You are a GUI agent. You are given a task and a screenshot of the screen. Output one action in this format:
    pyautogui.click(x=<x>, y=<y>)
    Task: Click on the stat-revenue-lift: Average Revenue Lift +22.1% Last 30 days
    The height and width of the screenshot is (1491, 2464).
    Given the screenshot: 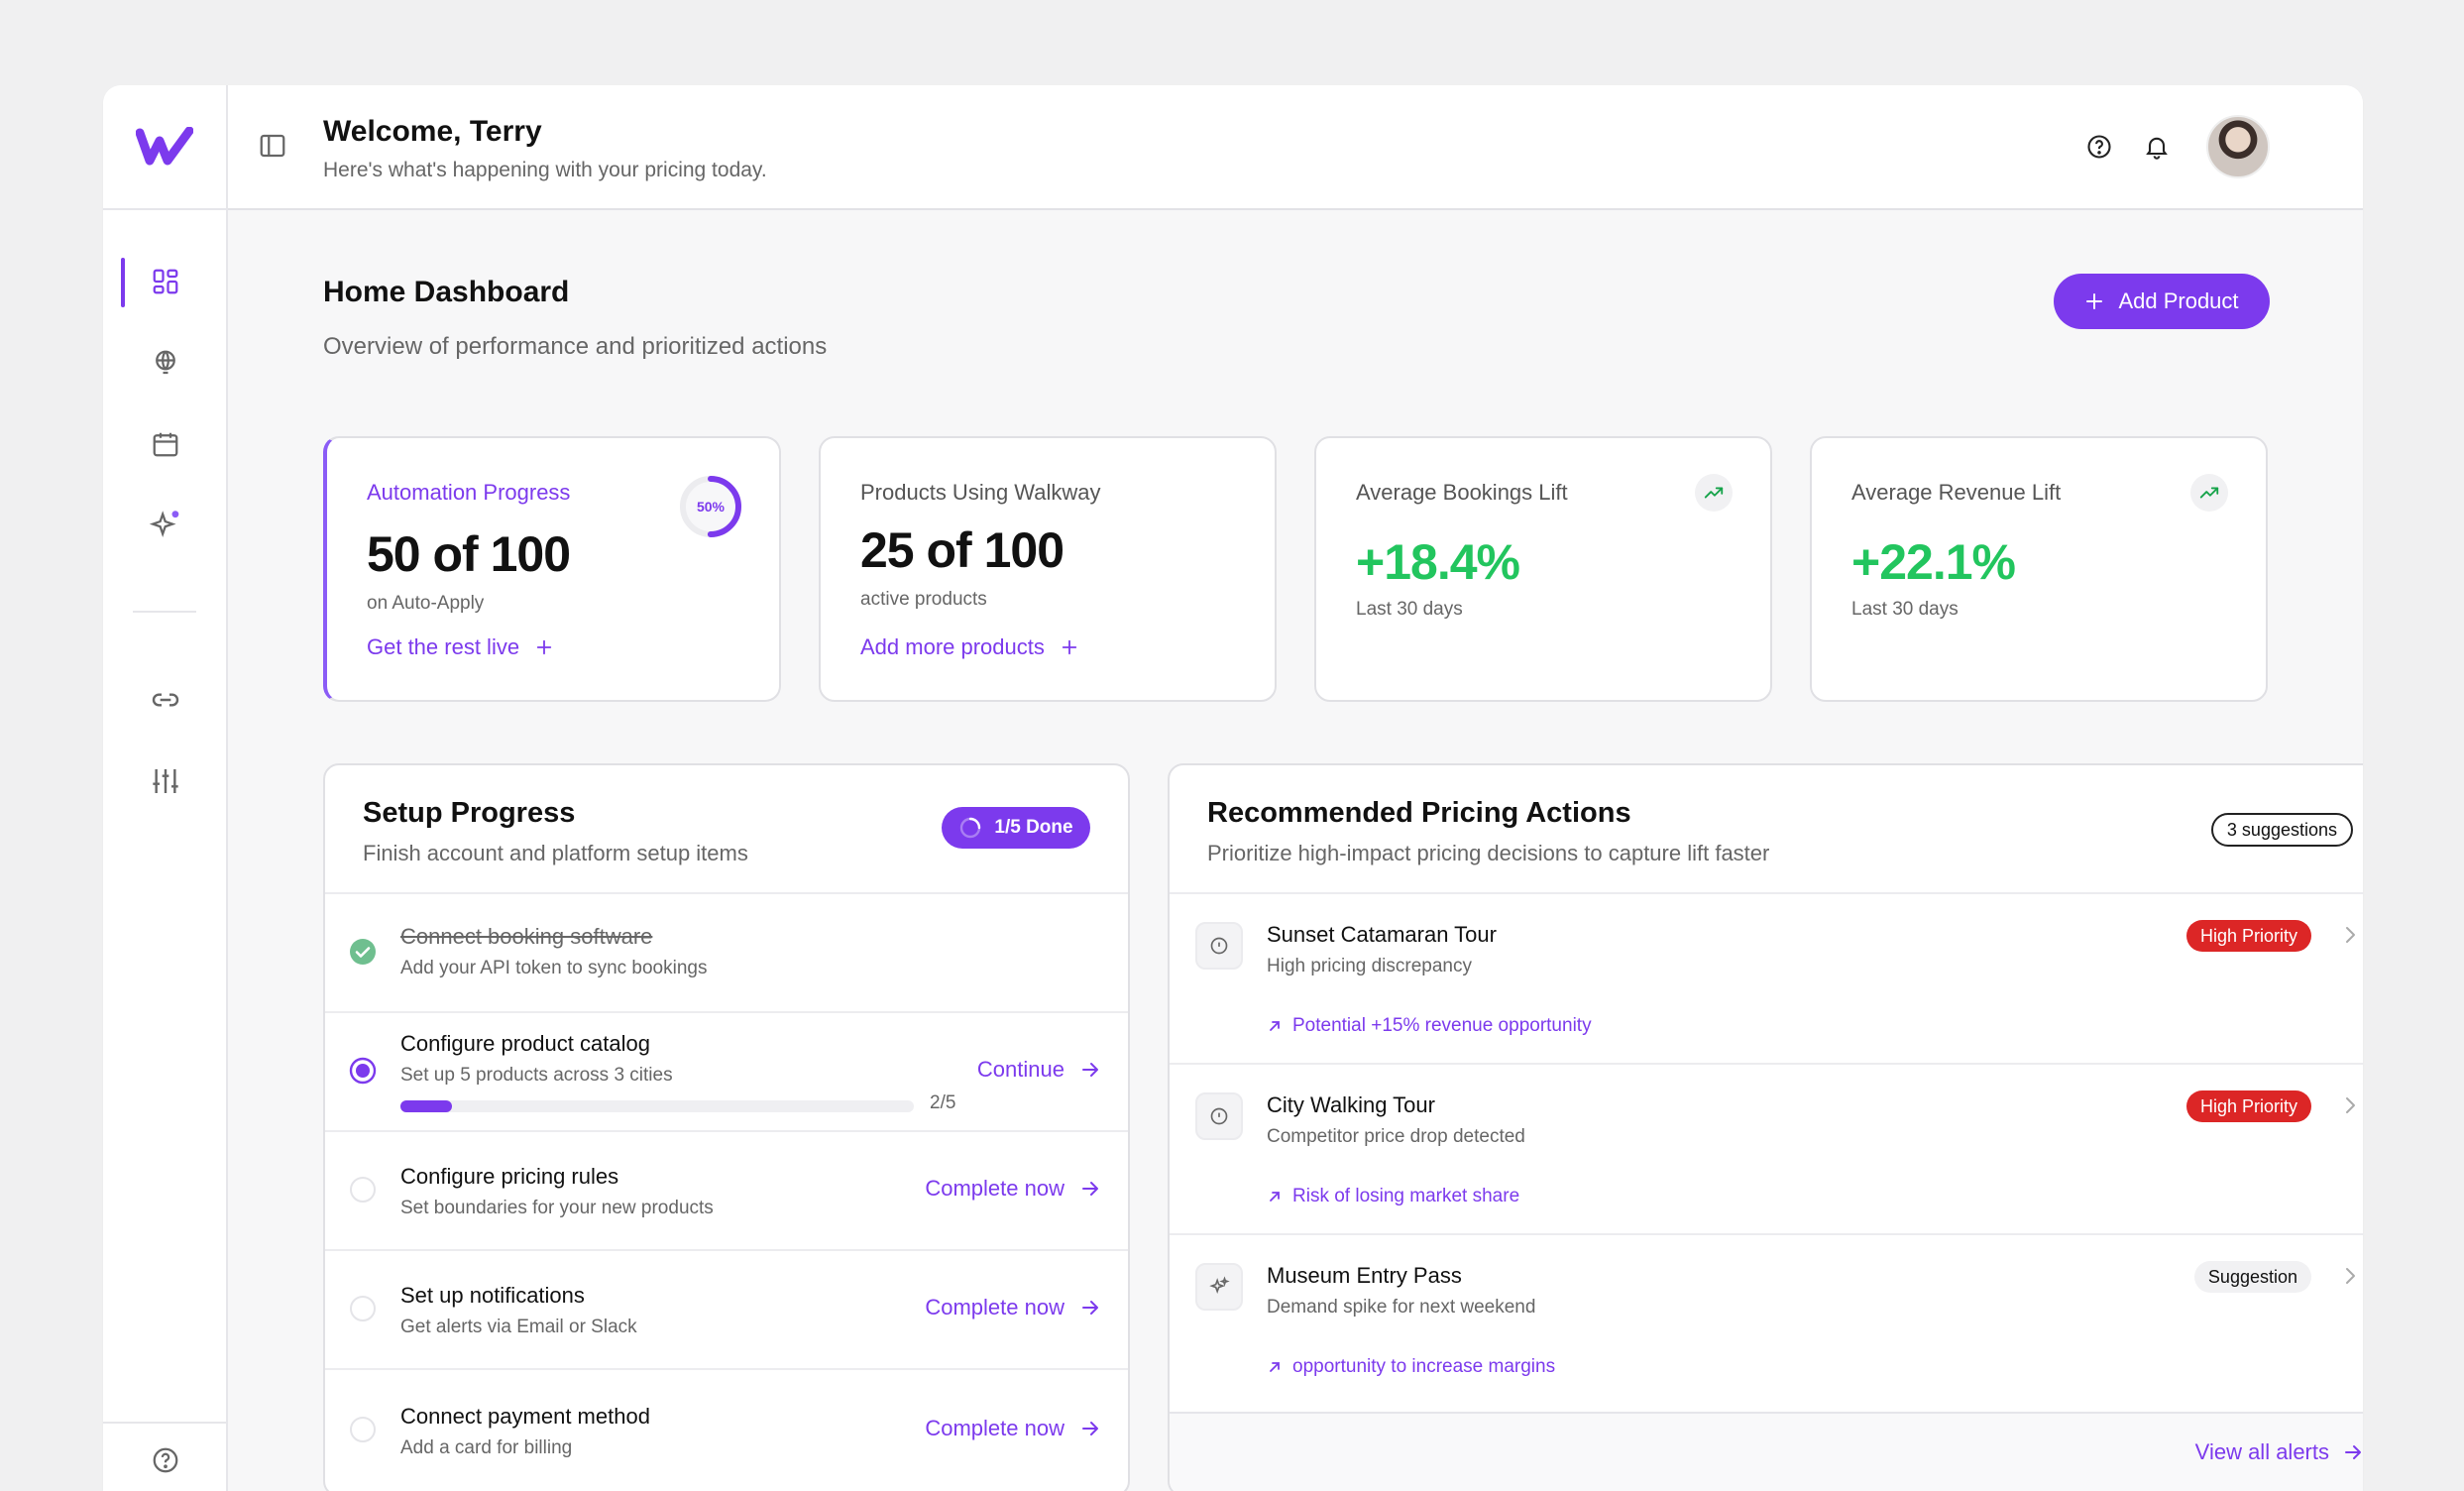 What is the action you would take?
    pyautogui.click(x=2039, y=569)
    